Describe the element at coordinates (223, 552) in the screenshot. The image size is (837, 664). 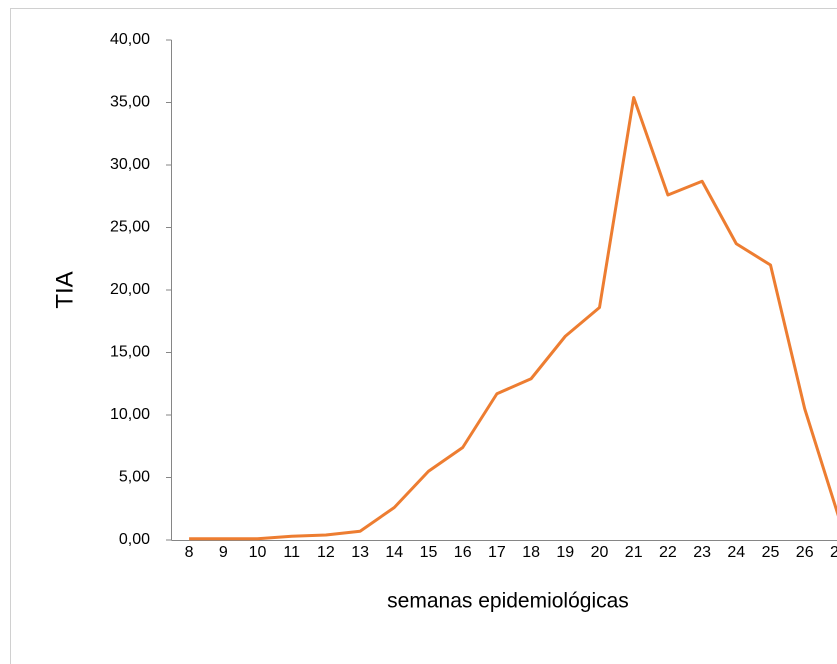
I see `x-tick-label: 9` at that location.